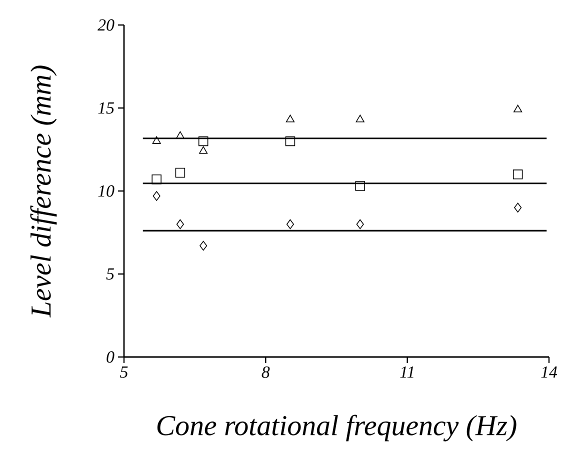  I want to click on x-tick-label: 11, so click(407, 372).